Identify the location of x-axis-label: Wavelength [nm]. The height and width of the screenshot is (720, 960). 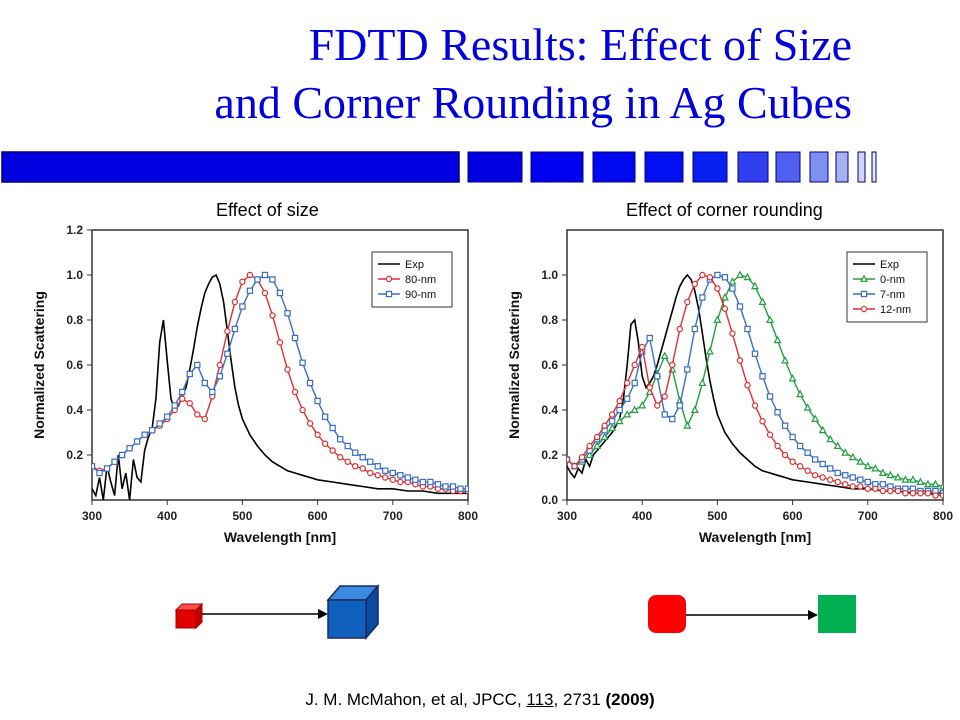
(280, 537).